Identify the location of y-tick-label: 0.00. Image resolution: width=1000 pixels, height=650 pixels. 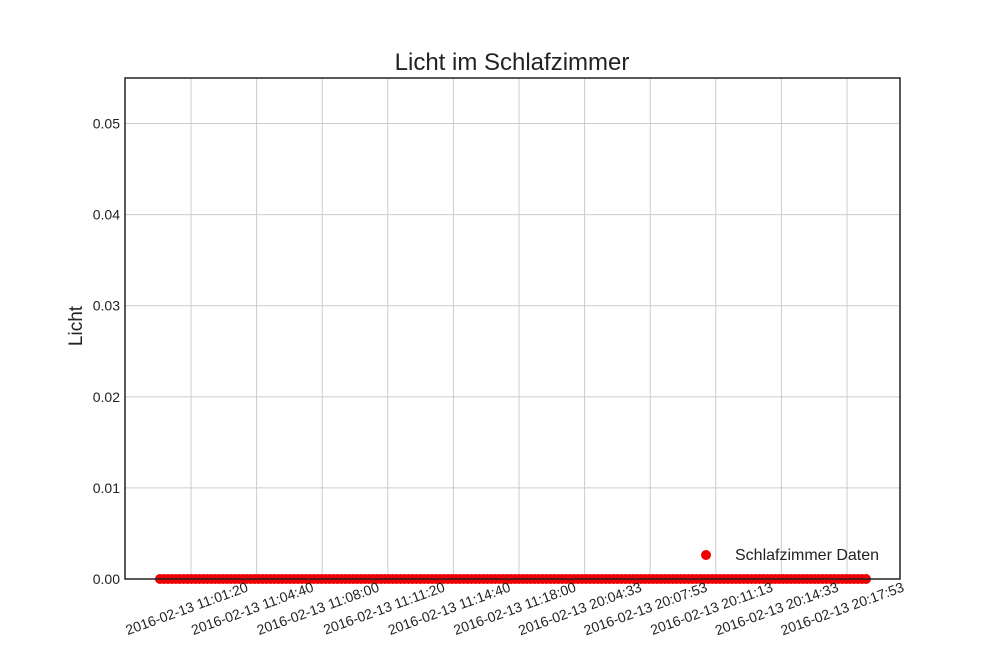
(106, 579).